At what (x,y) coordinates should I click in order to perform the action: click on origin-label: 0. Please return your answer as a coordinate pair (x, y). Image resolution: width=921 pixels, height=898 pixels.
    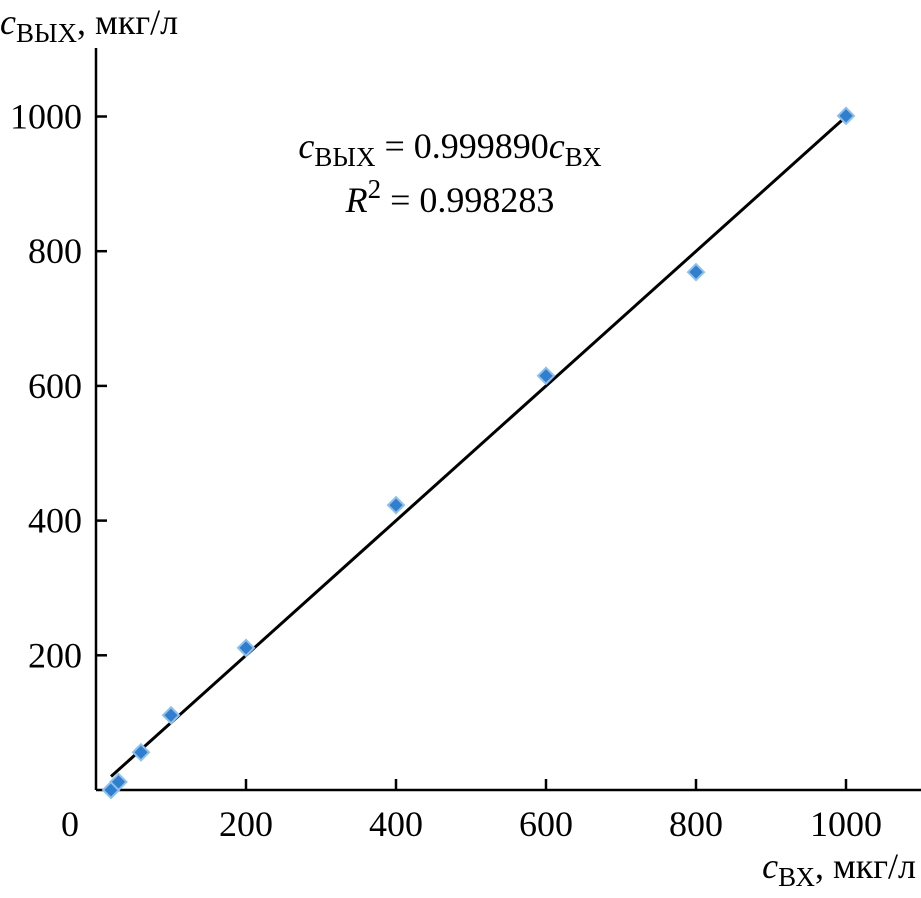
    Looking at the image, I should click on (70, 824).